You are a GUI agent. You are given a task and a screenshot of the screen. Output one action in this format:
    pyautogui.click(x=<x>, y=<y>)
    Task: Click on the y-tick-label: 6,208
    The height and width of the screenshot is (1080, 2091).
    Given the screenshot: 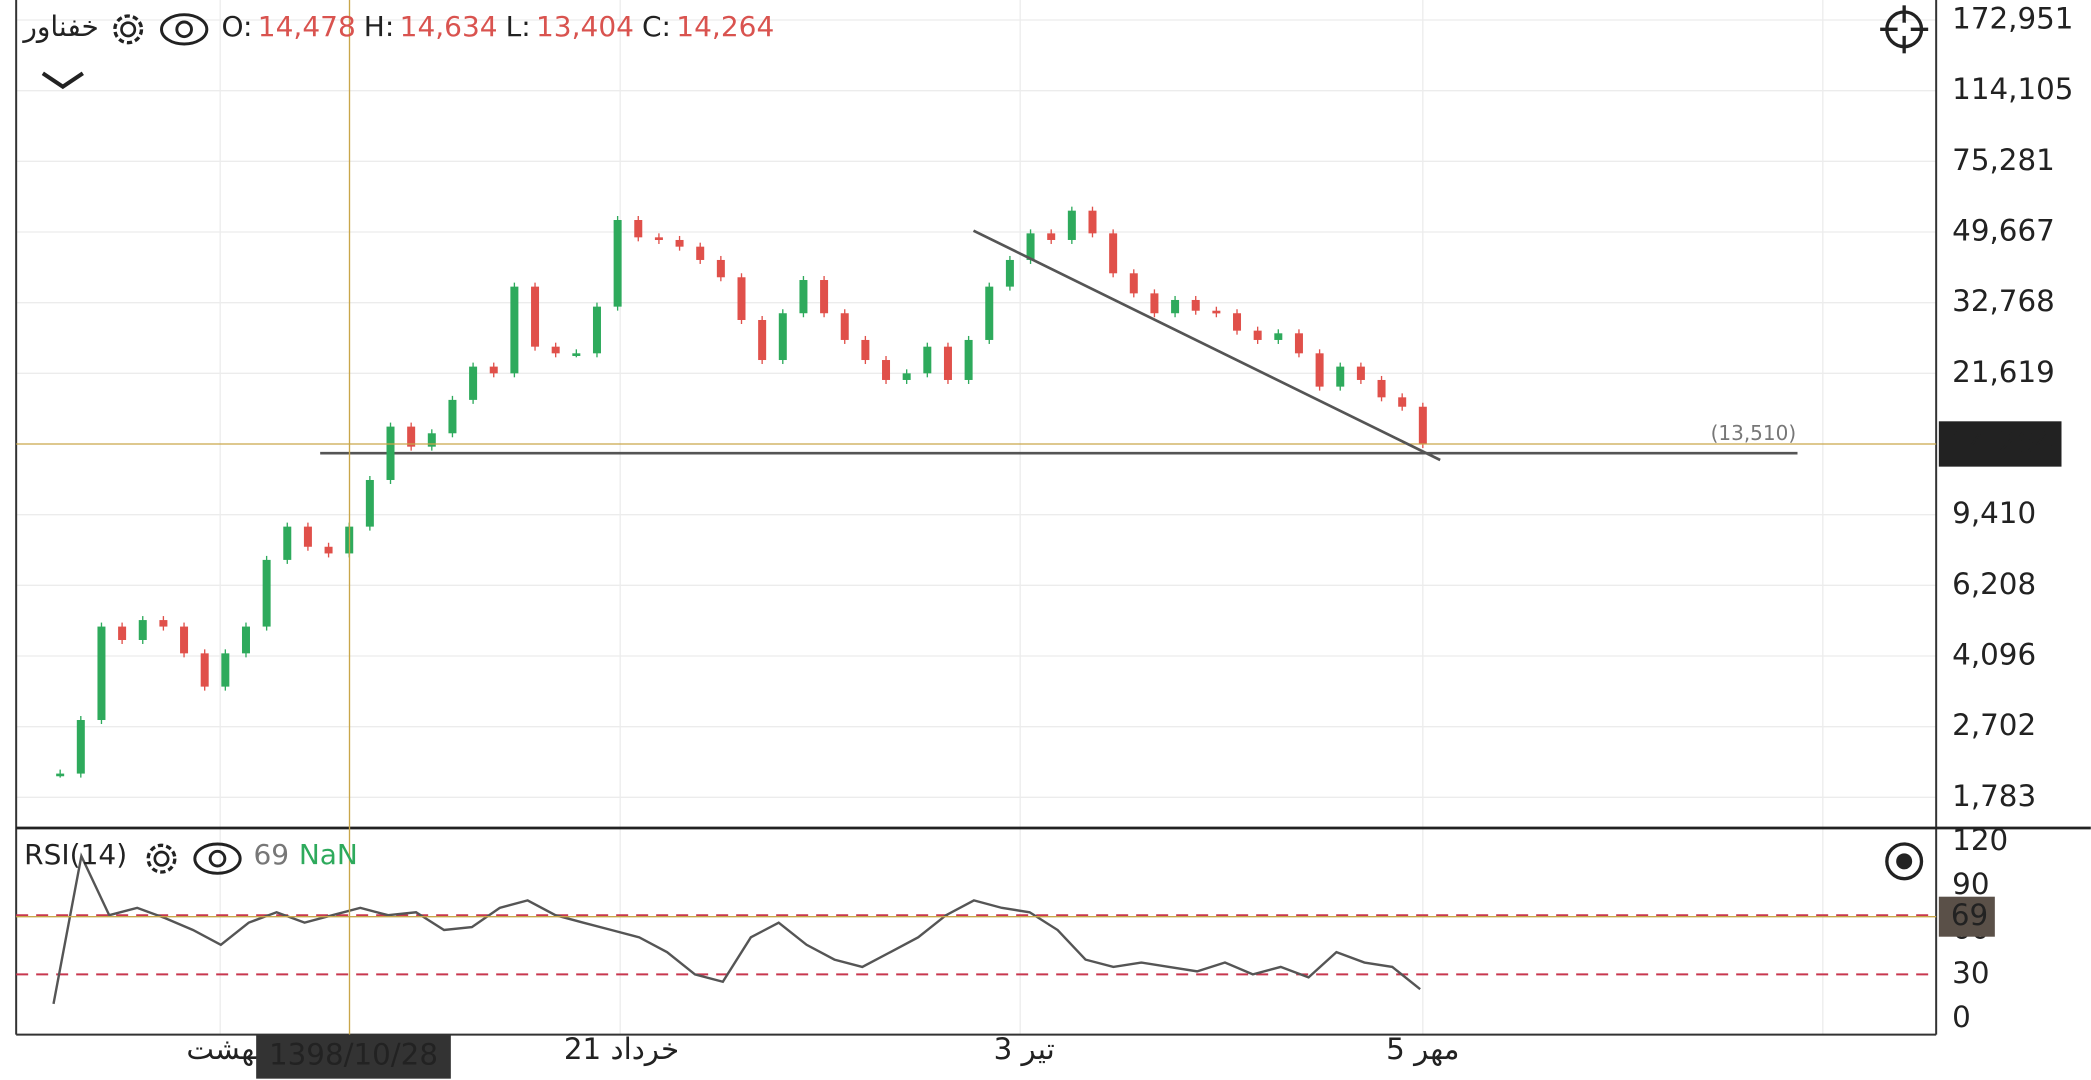 What is the action you would take?
    pyautogui.click(x=1994, y=584)
    